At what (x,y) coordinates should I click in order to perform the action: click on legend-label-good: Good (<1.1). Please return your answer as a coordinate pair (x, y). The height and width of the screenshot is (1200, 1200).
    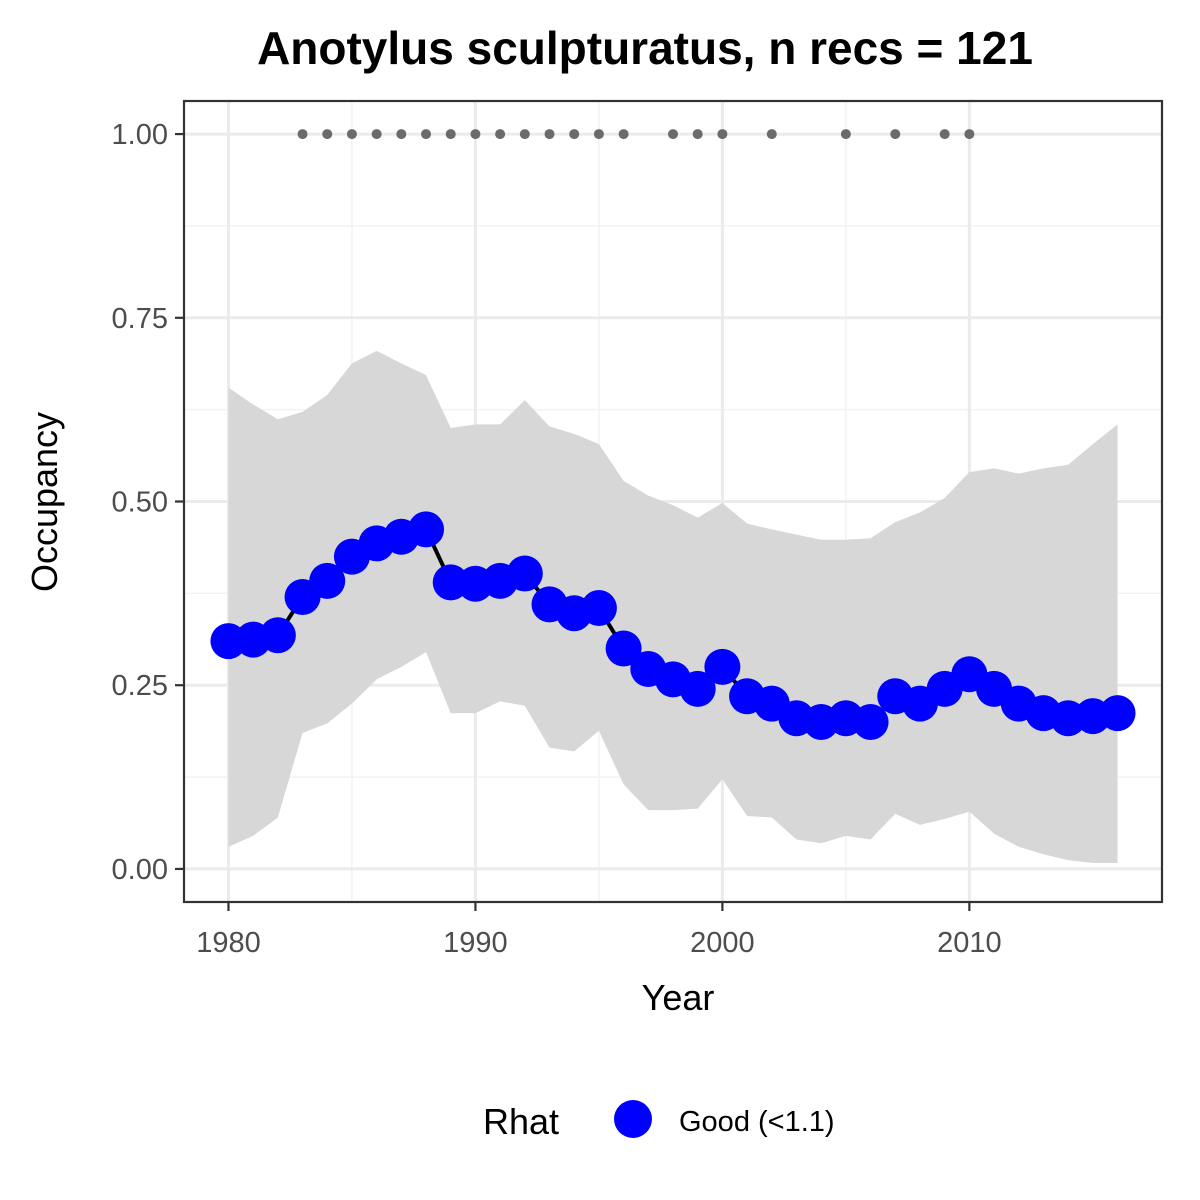
    Looking at the image, I should click on (757, 1122).